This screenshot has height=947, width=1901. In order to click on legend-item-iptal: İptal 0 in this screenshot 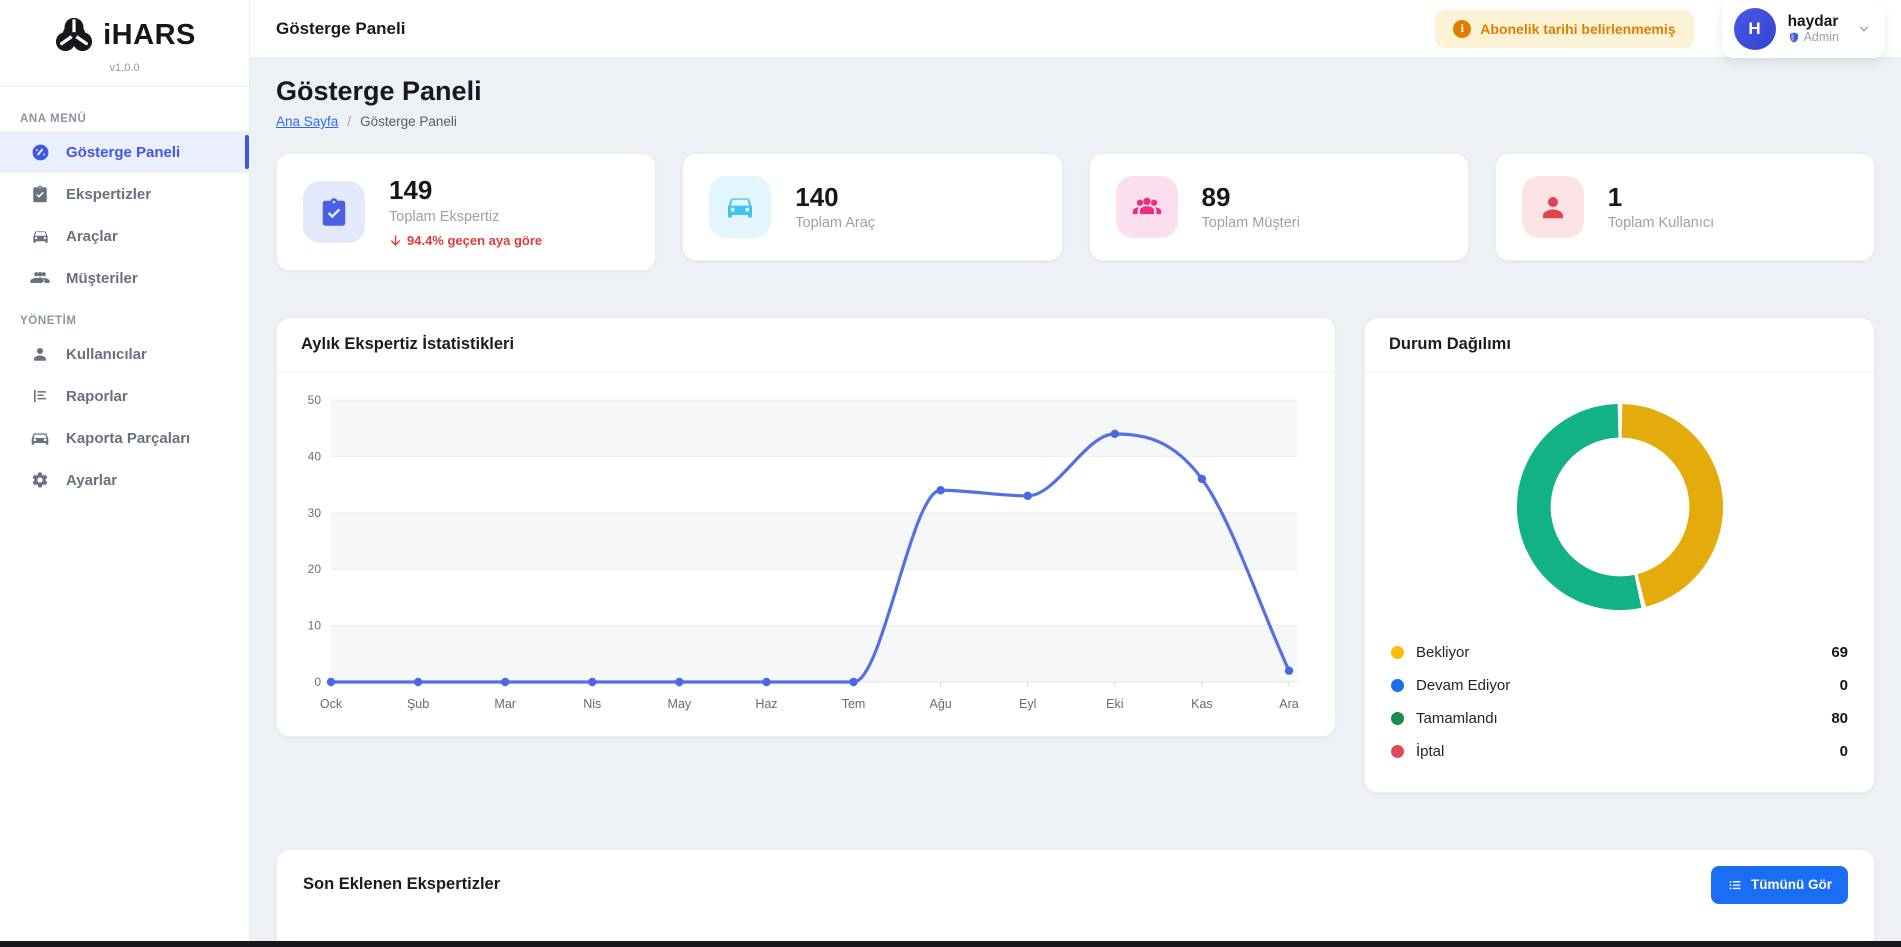, I will do `click(1619, 751)`.